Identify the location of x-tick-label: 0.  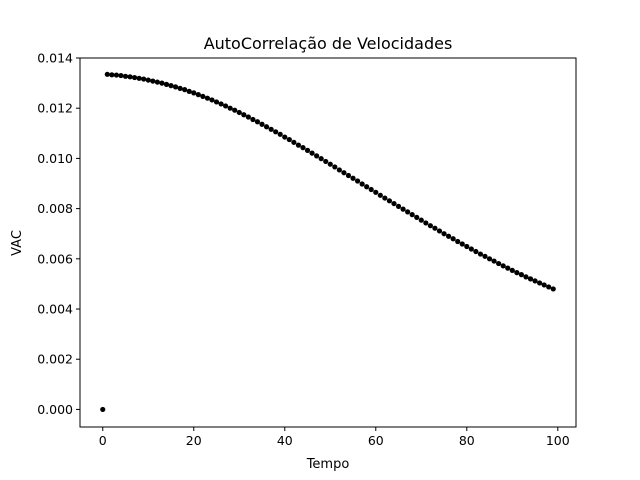
(103, 440).